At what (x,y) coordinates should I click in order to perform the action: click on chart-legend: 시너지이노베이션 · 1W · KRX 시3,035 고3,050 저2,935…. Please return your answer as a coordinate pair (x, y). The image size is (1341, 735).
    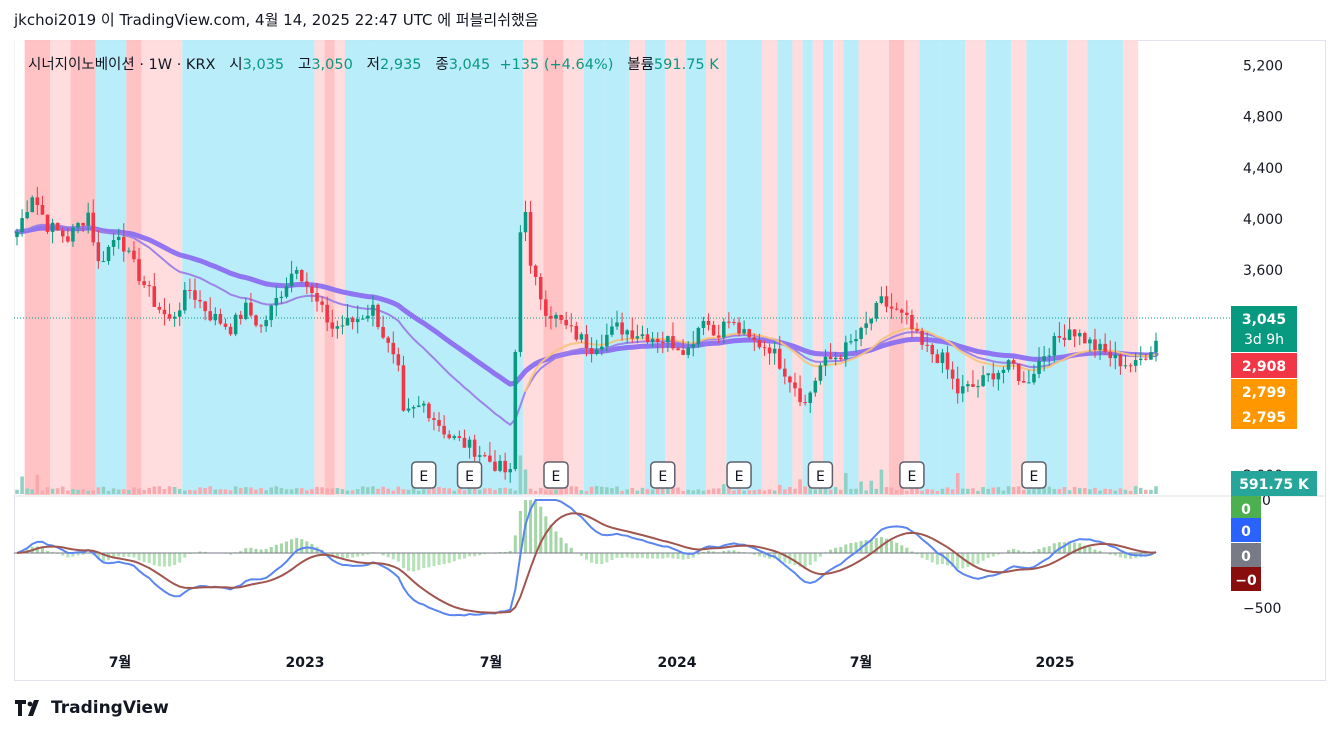
    Looking at the image, I should click on (373, 63).